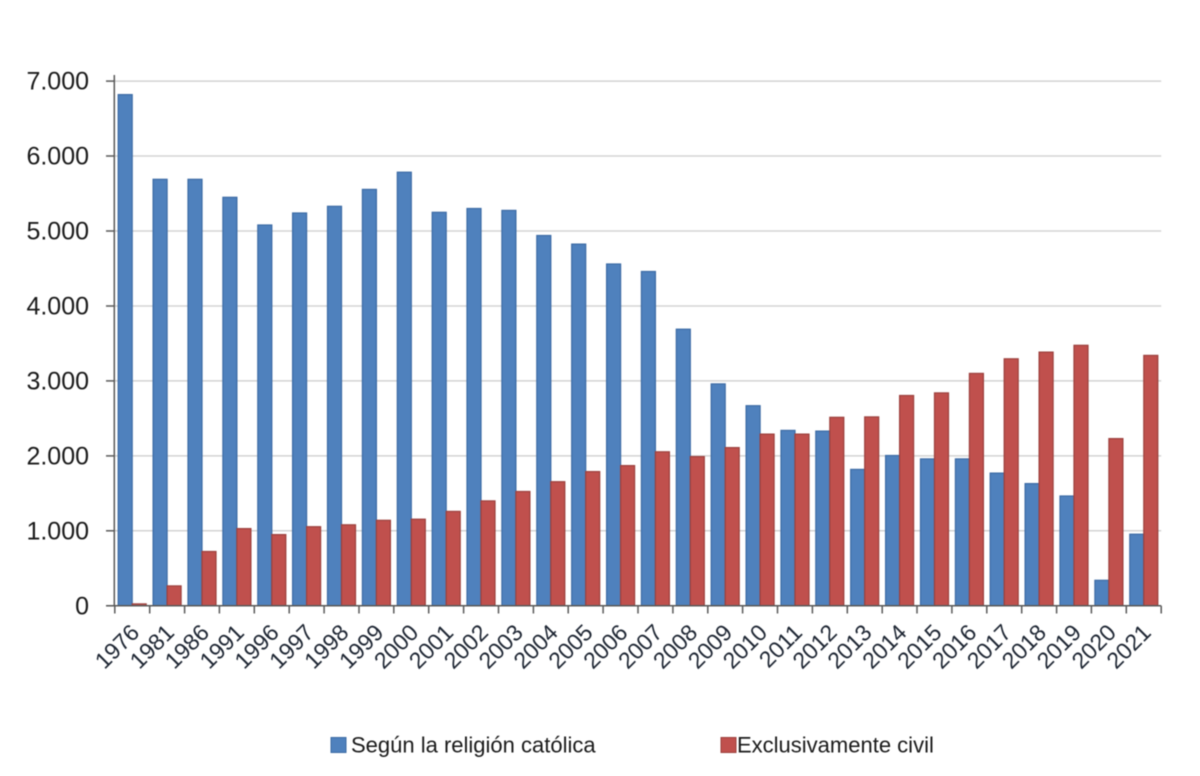 Image resolution: width=1200 pixels, height=776 pixels. I want to click on svg-text: 4.000, so click(57, 307).